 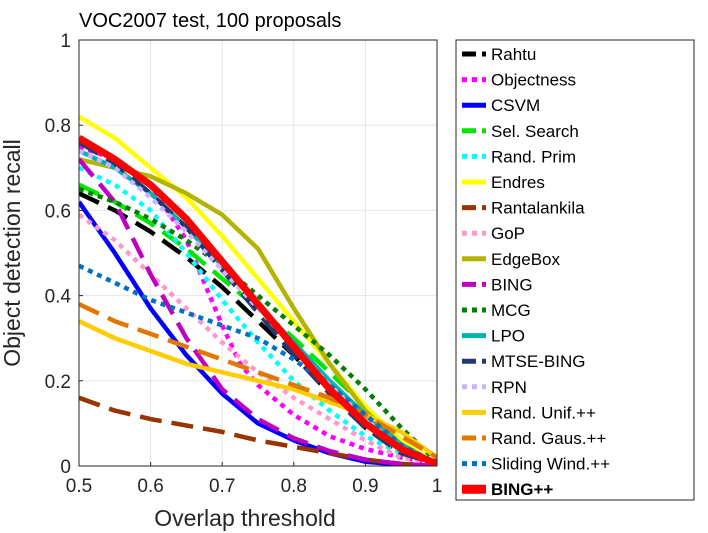 I want to click on x-tick-label: 1, so click(x=437, y=486).